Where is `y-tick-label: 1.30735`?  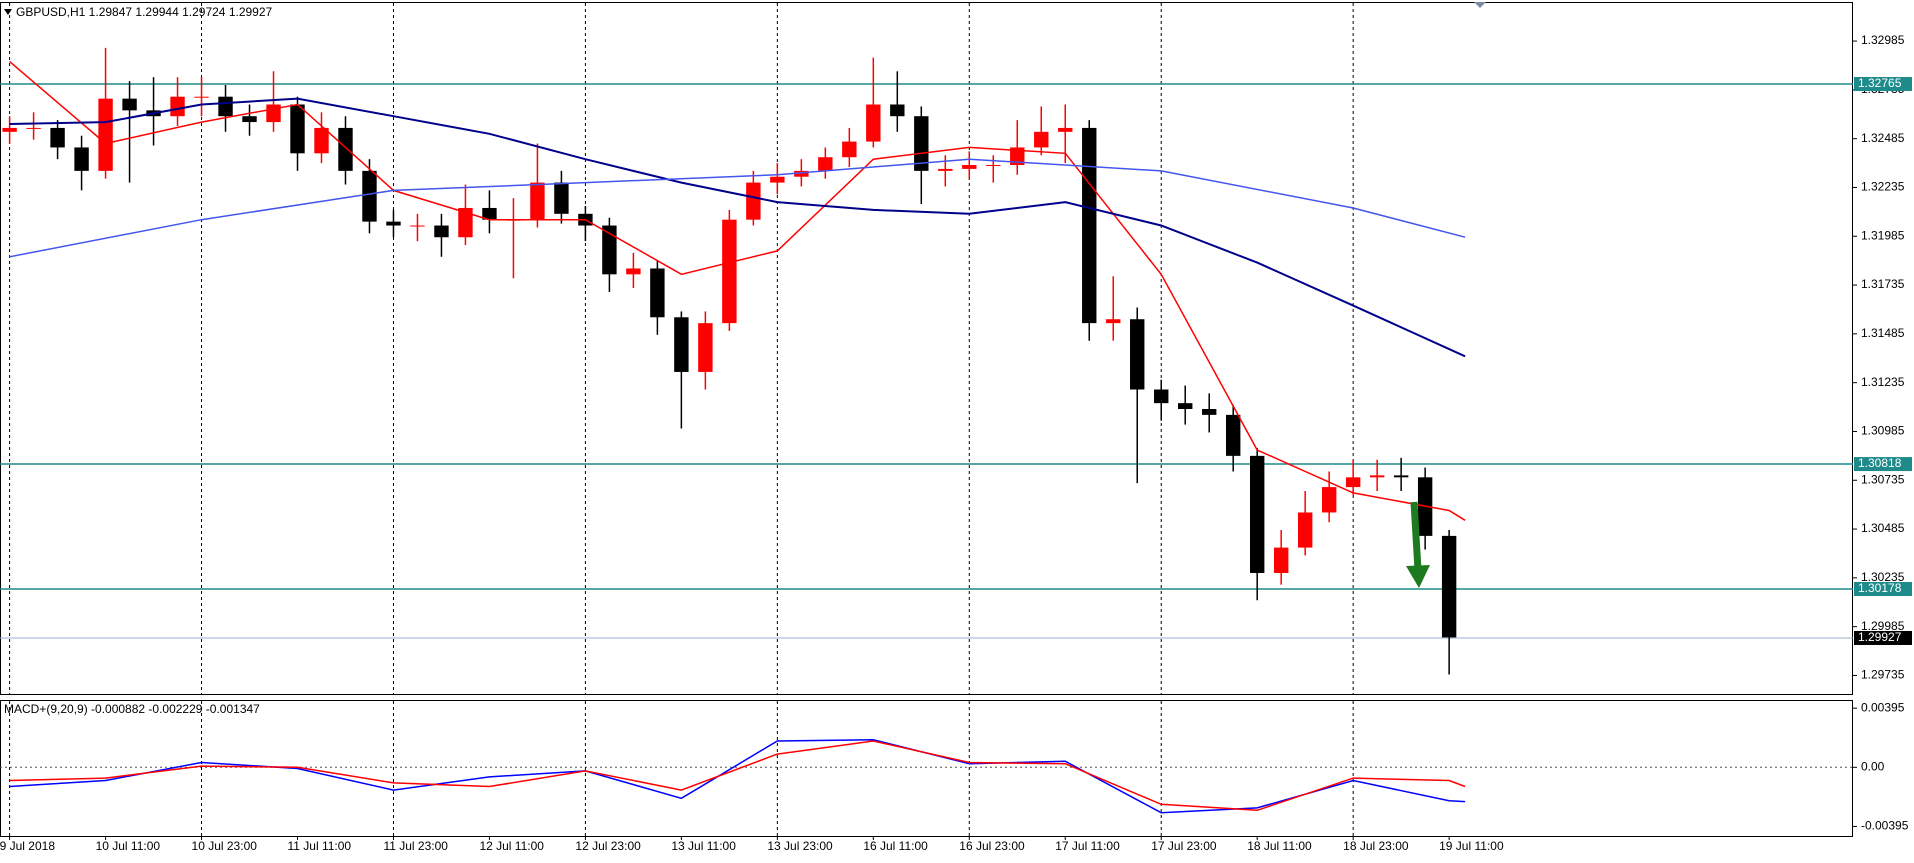 y-tick-label: 1.30735 is located at coordinates (1883, 479).